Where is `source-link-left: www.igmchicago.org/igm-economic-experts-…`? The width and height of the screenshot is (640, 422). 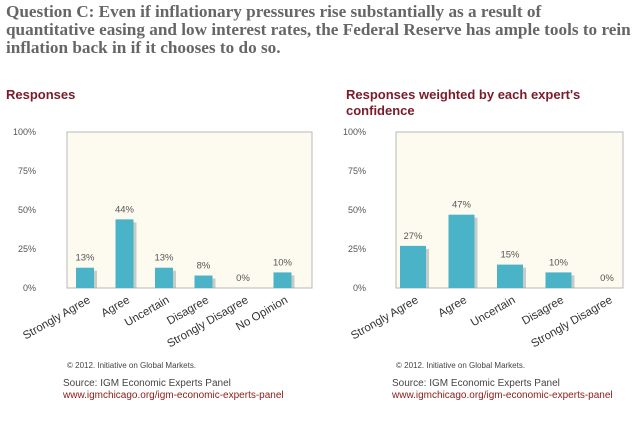
source-link-left: www.igmchicago.org/igm-economic-experts-… is located at coordinates (173, 395).